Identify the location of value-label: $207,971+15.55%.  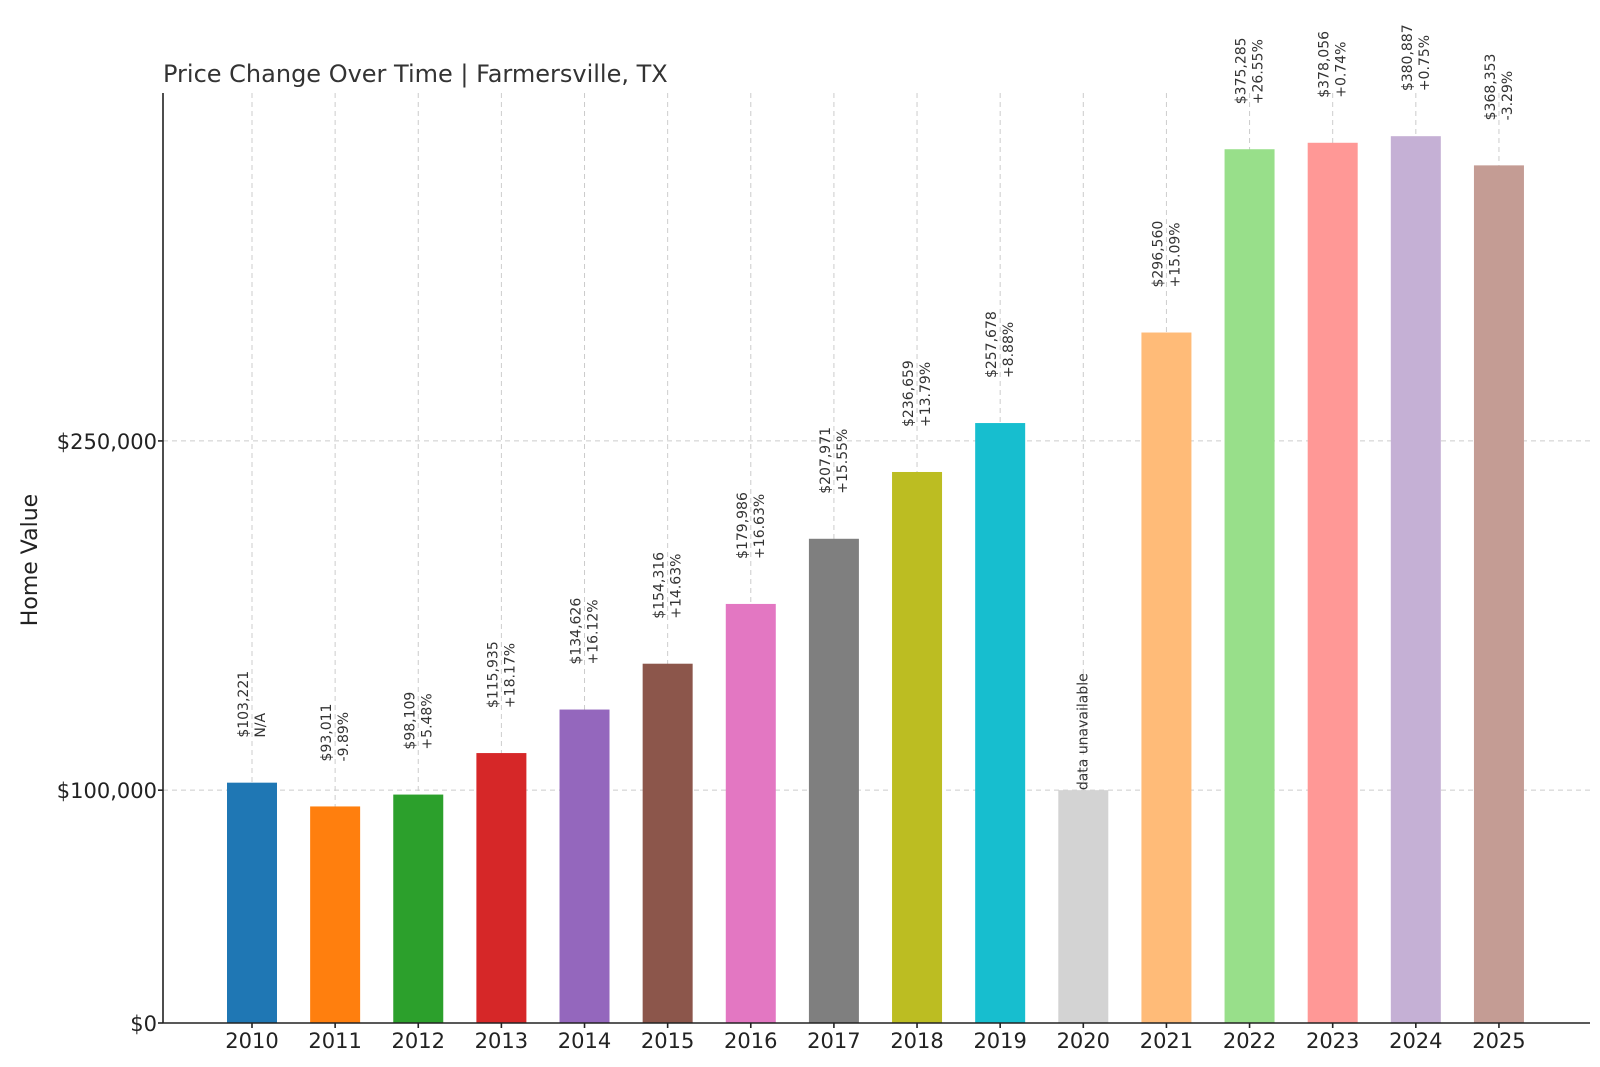
(834, 460).